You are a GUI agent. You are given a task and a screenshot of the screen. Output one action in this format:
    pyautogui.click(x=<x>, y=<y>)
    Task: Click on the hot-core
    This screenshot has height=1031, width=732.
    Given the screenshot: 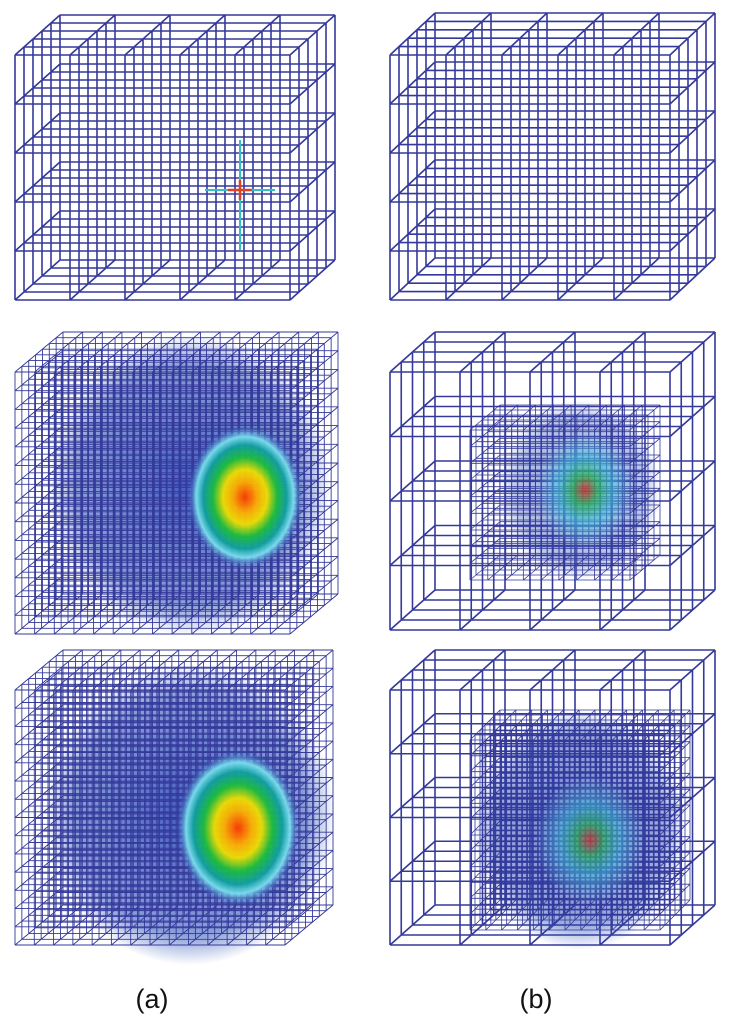 What is the action you would take?
    pyautogui.click(x=240, y=190)
    